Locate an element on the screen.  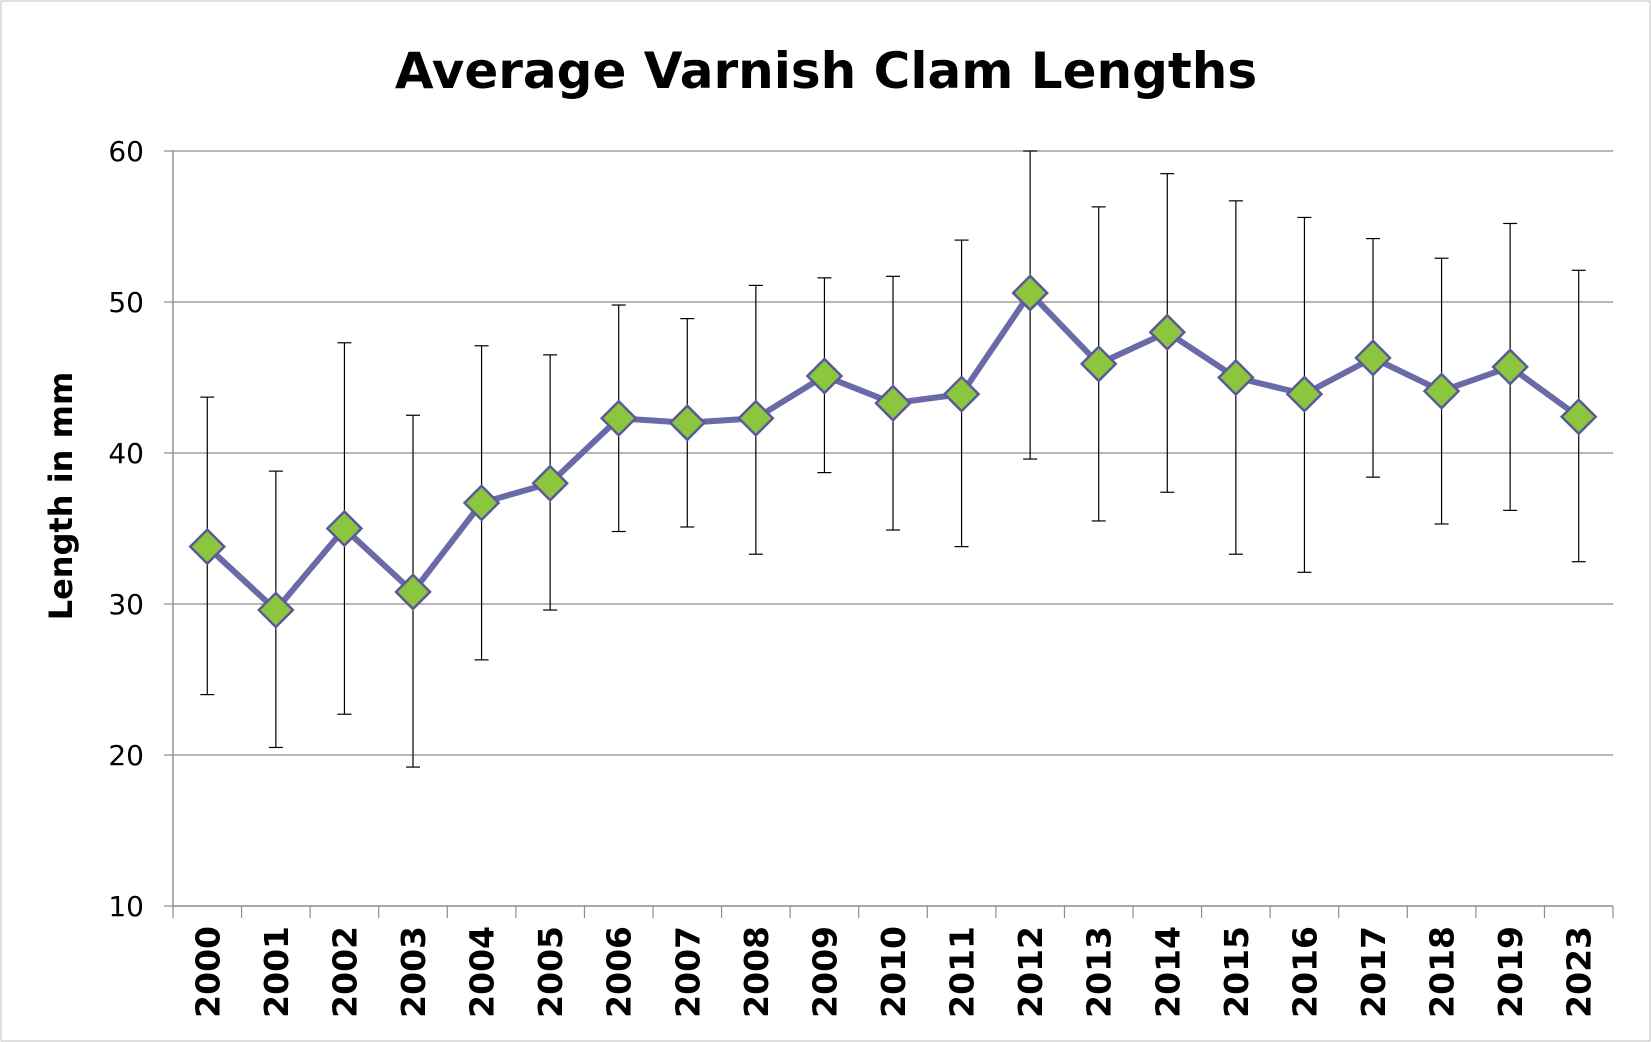
x-tick-label: 2008 is located at coordinates (756, 972).